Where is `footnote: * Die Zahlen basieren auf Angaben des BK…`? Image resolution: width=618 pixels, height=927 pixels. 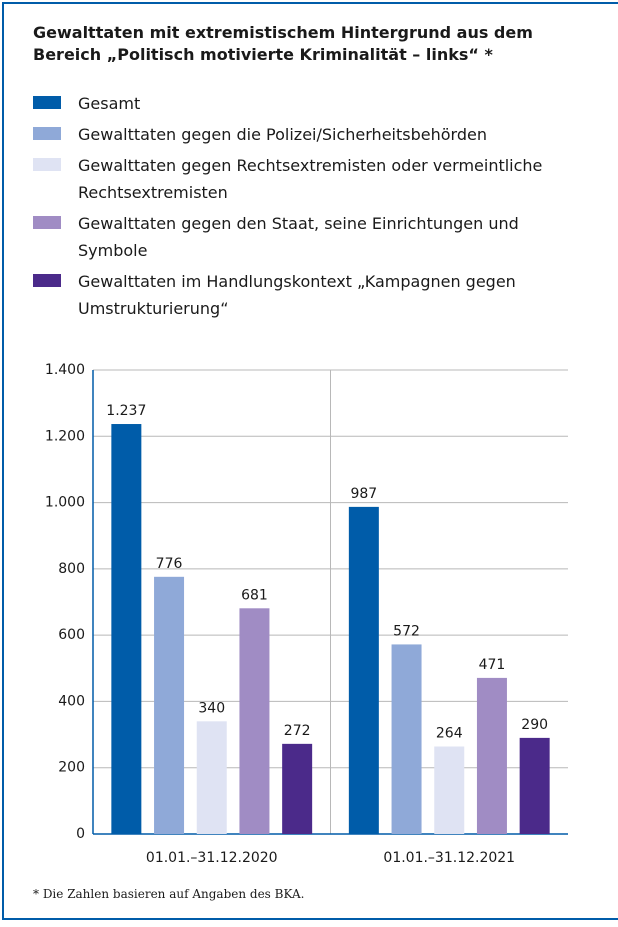 footnote: * Die Zahlen basieren auf Angaben des BK… is located at coordinates (169, 894).